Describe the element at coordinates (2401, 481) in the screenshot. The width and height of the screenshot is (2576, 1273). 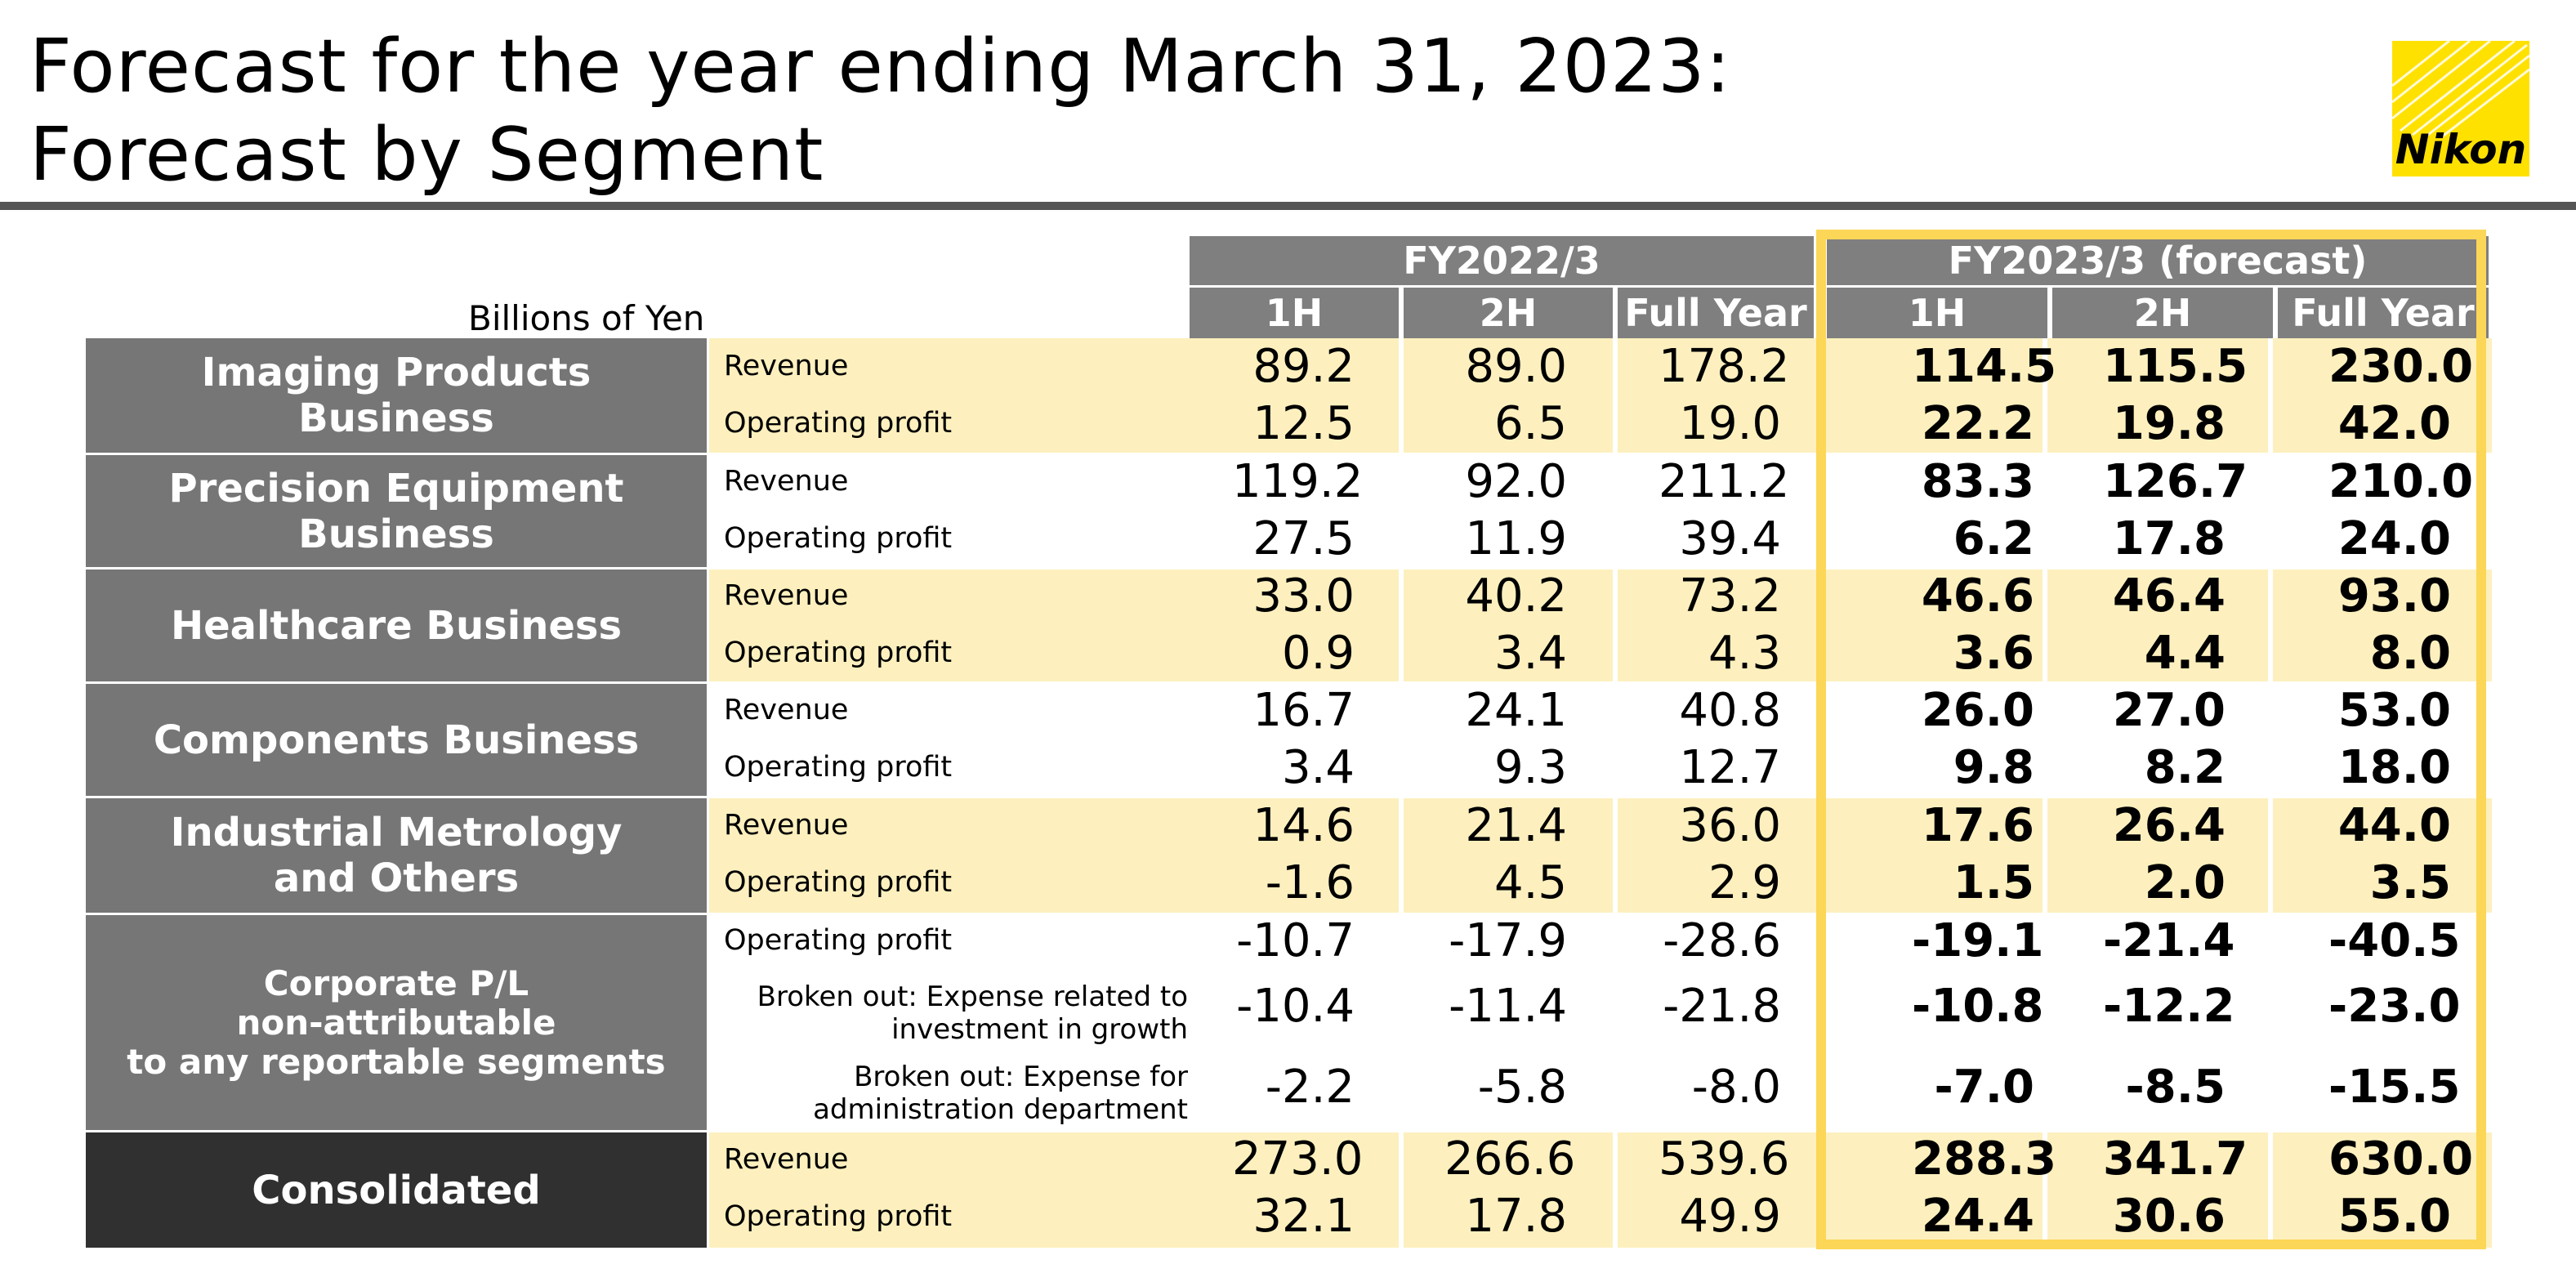
I see `value-cell: 210.0` at that location.